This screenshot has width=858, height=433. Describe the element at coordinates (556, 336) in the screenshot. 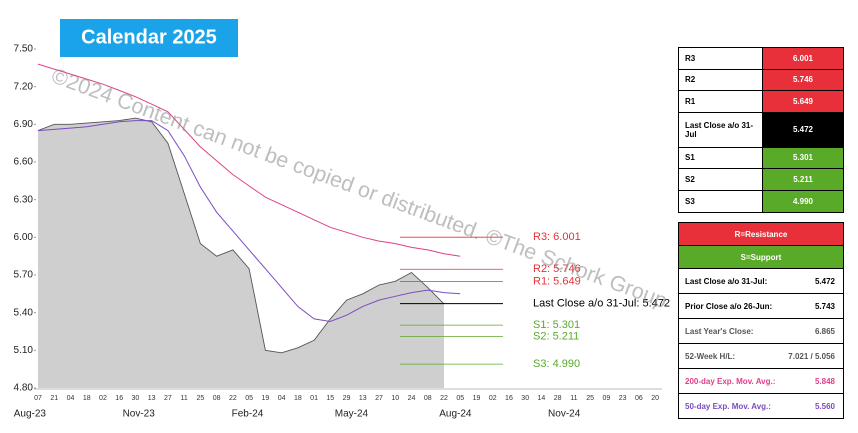

I see `level-label: S2: 5.211` at that location.